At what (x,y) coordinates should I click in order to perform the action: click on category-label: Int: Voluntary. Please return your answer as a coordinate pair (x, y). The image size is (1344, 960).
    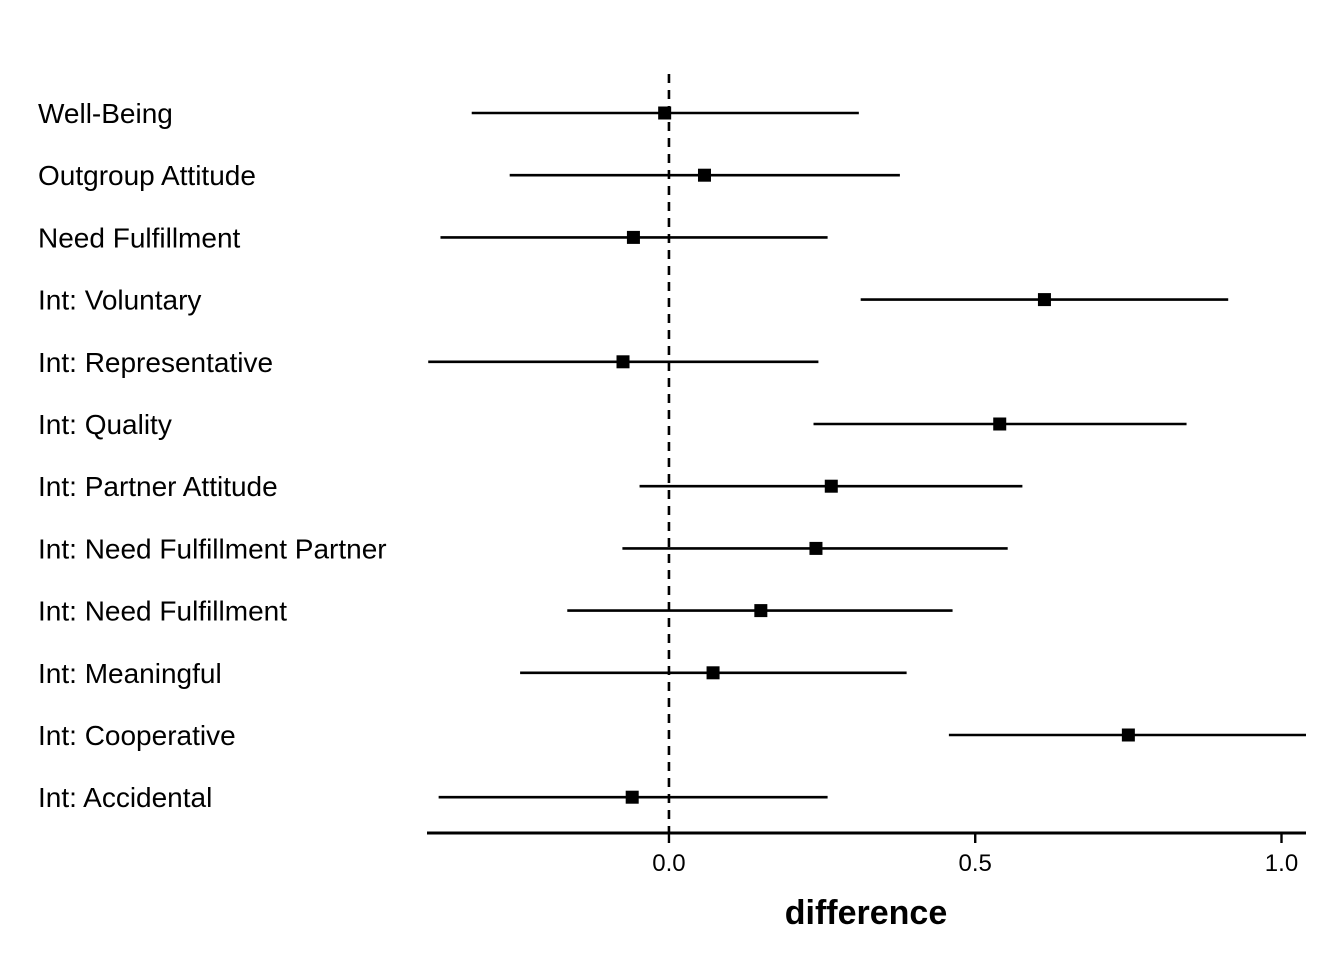
    Looking at the image, I should click on (119, 300).